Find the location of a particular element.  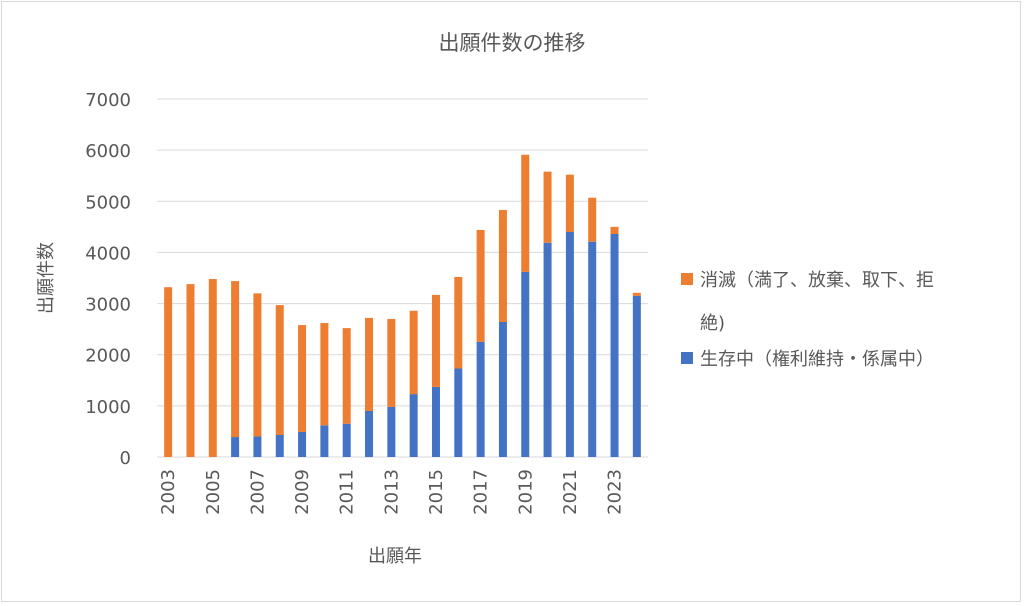

bar-extinct-2009 is located at coordinates (302, 378).